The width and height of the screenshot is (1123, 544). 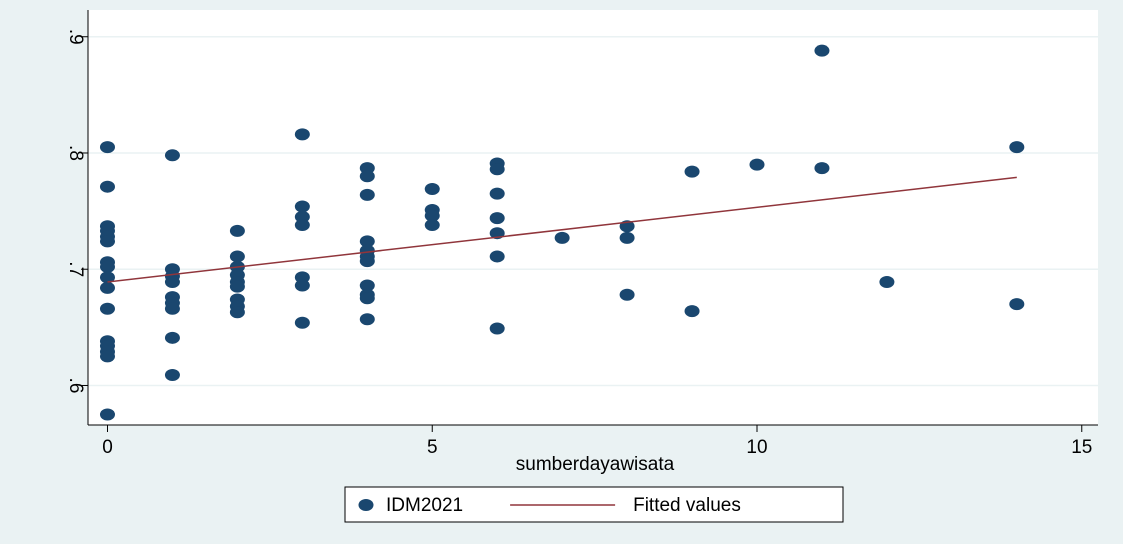 What do you see at coordinates (595, 464) in the screenshot?
I see `x-axis-title: sumberdayawisata` at bounding box center [595, 464].